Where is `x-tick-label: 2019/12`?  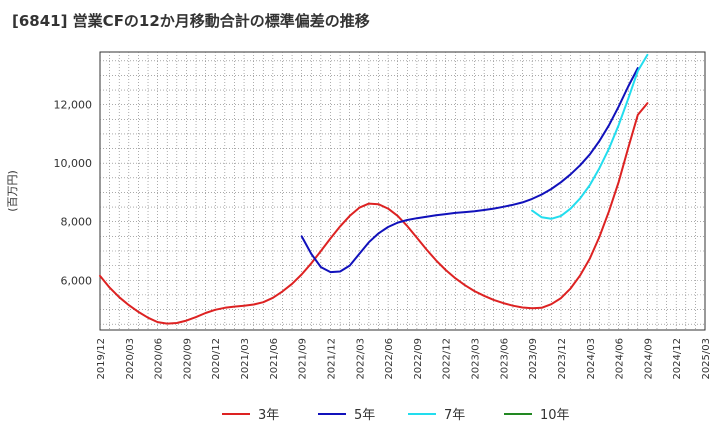
x-tick-label: 2019/12 is located at coordinates (101, 359).